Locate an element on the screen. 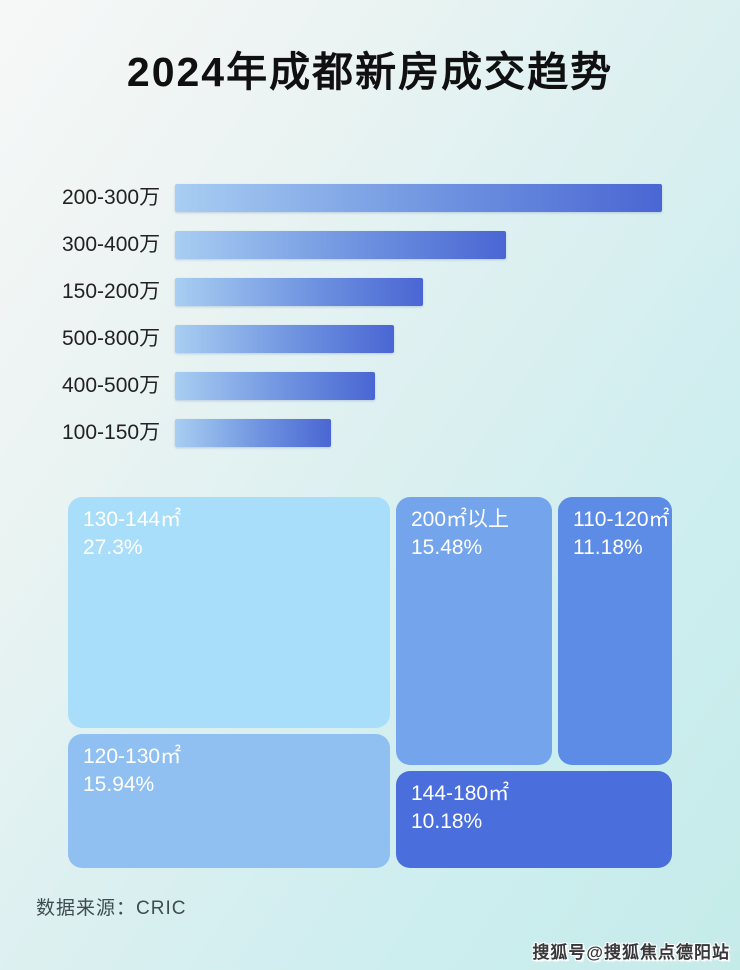 The width and height of the screenshot is (740, 970). treemap-block-120-130: 120-130㎡ 15.94% is located at coordinates (229, 801).